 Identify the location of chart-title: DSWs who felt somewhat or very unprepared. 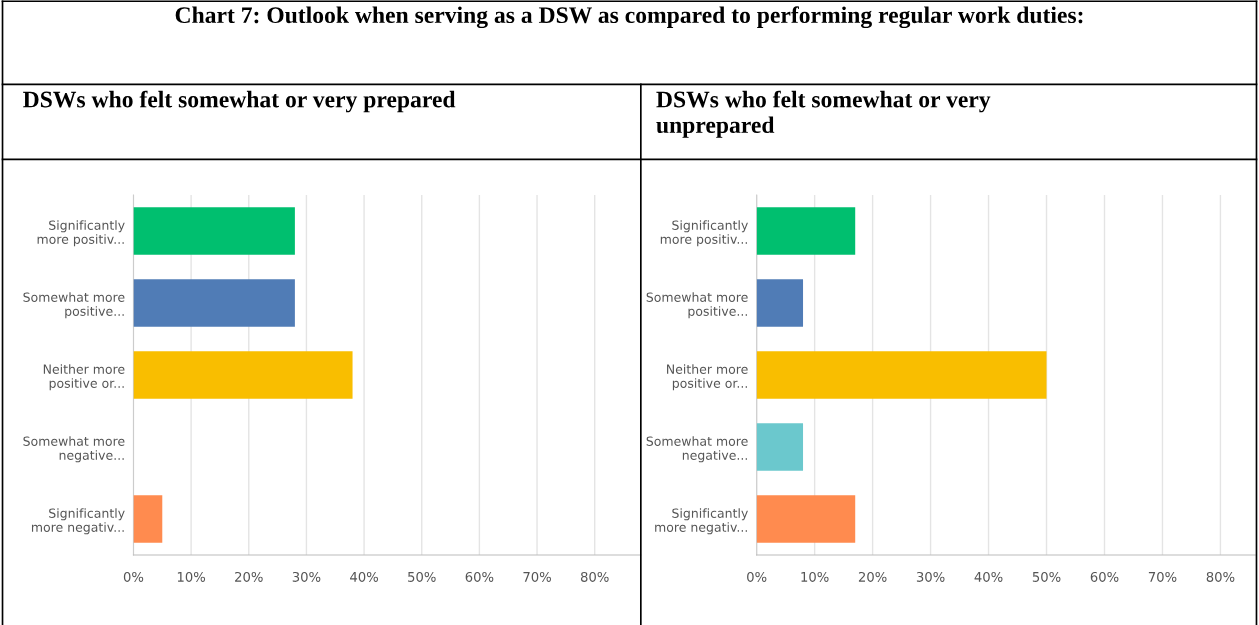
(823, 114).